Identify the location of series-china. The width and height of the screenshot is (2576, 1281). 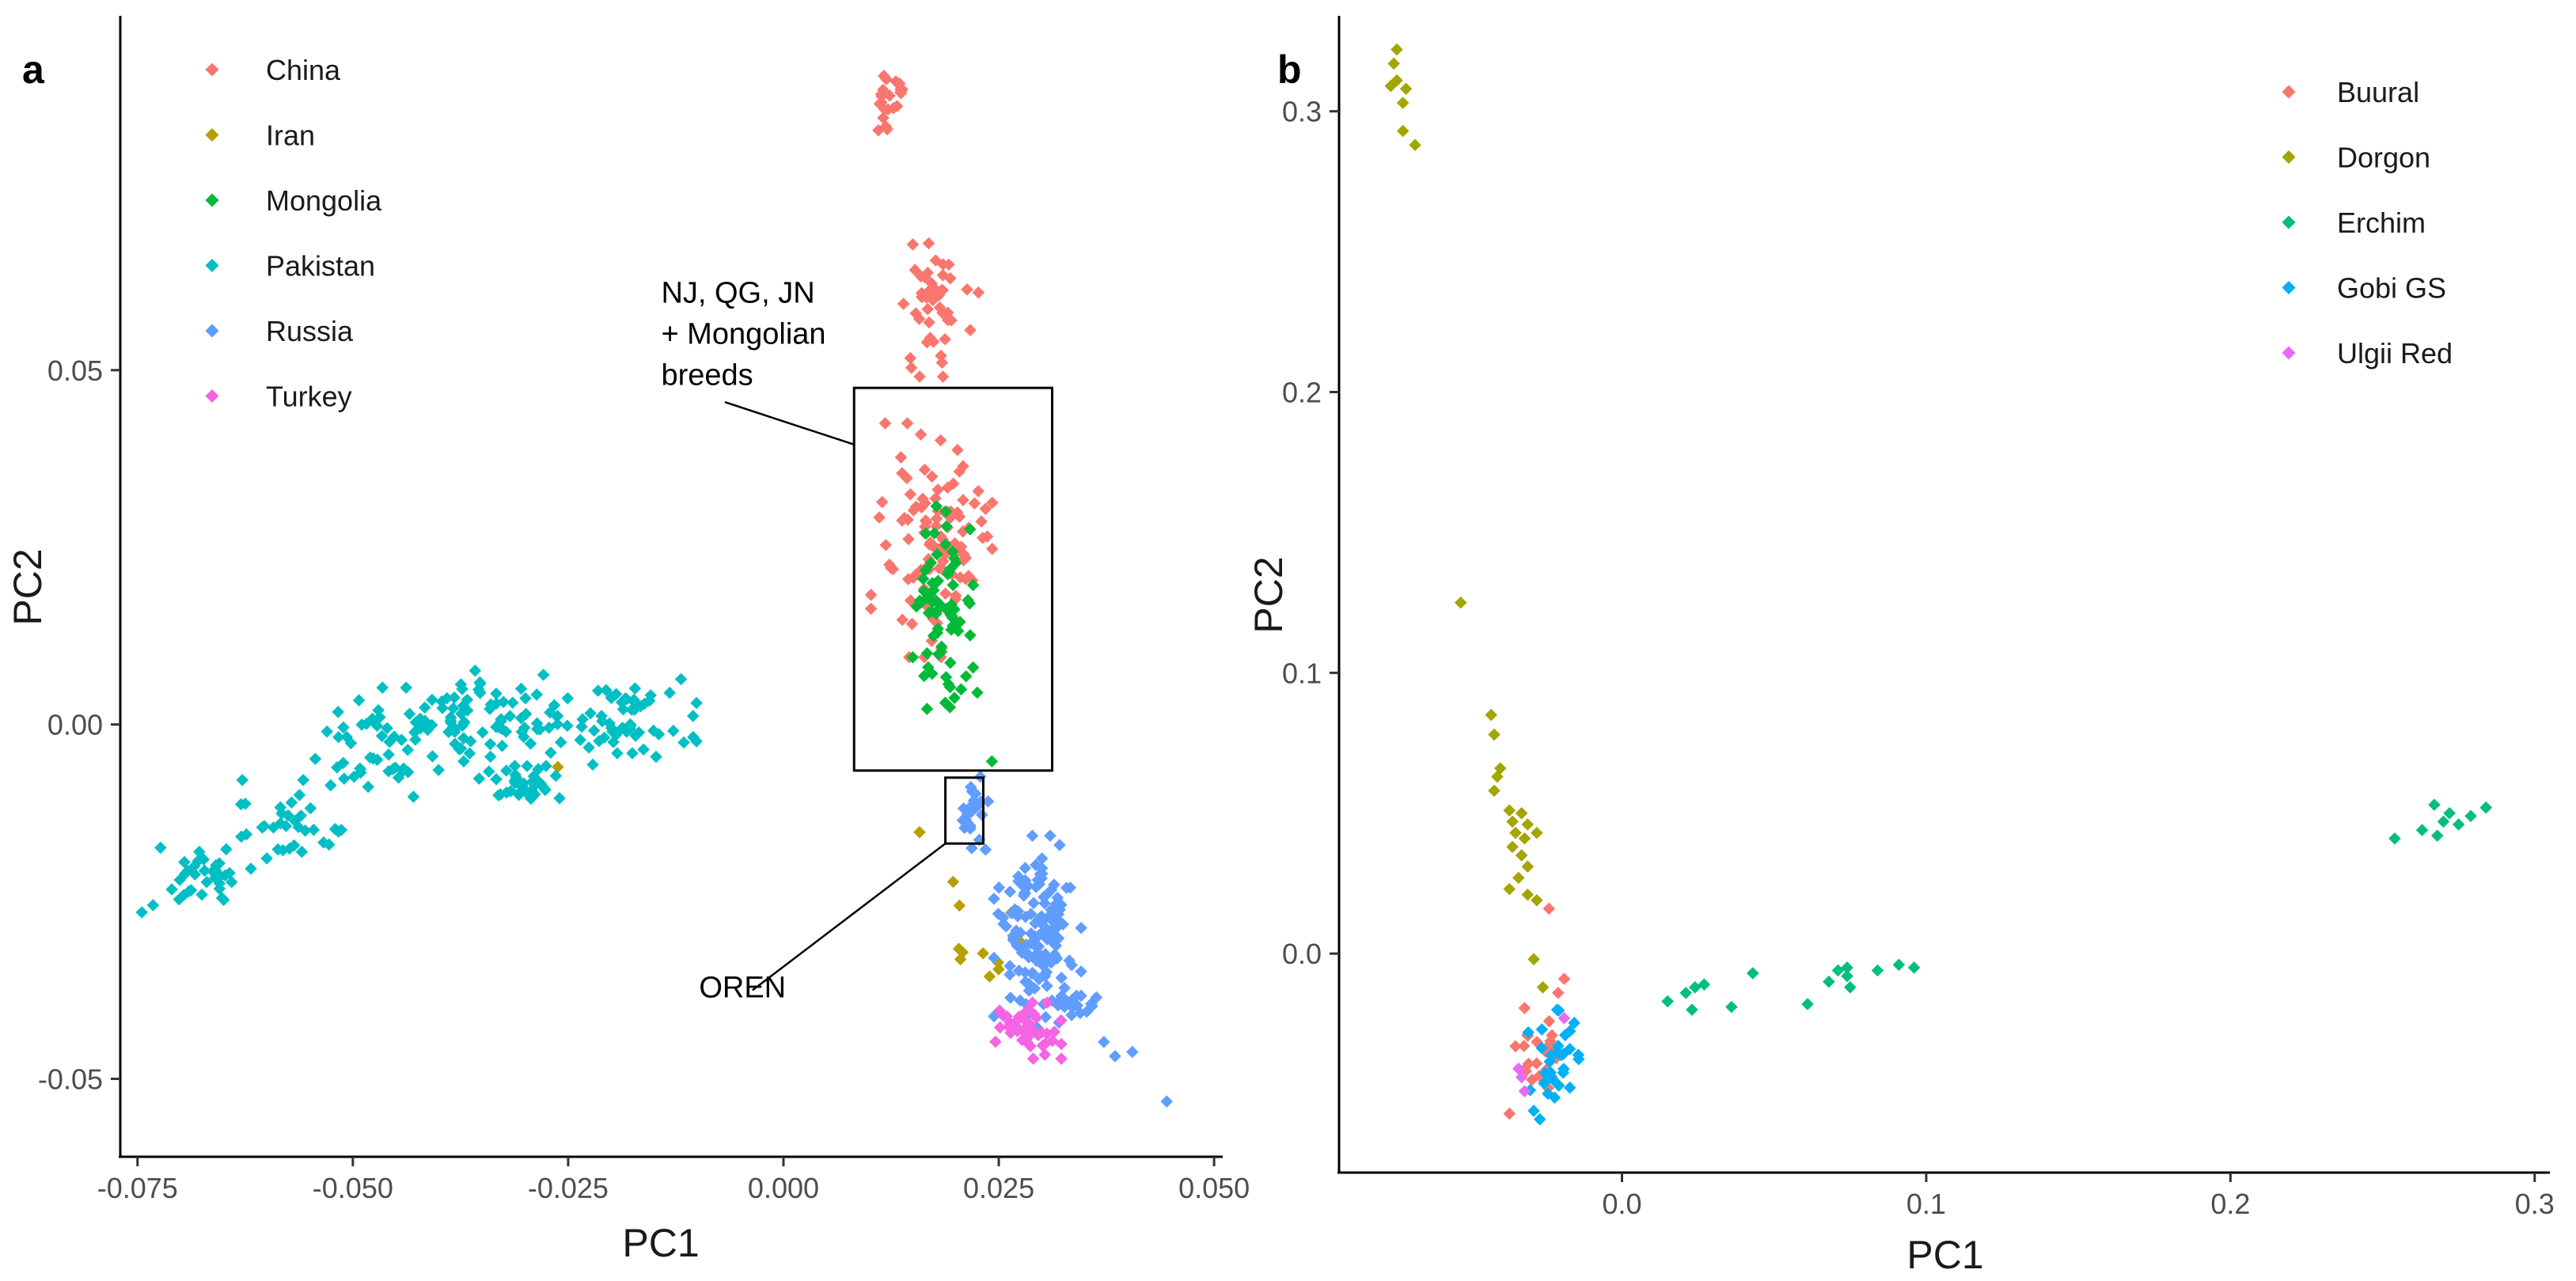
(931, 367).